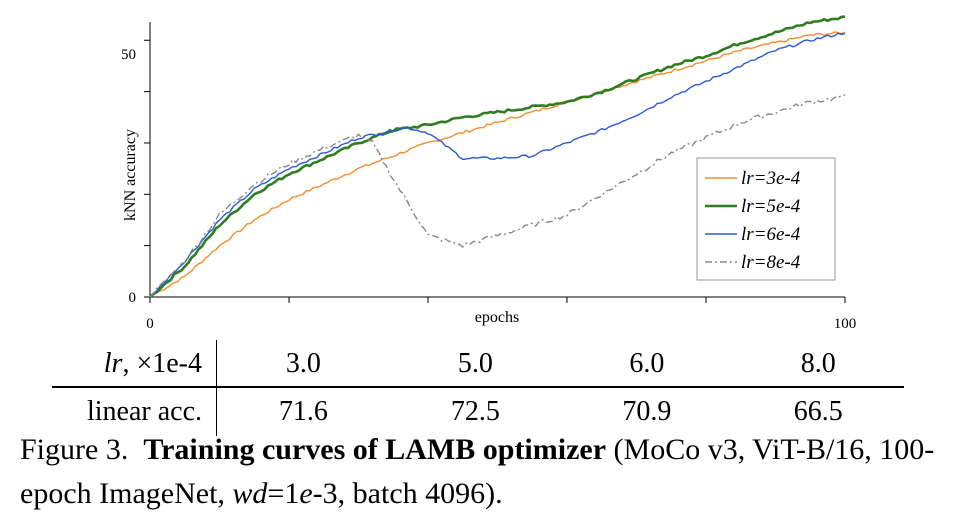  Describe the element at coordinates (771, 206) in the screenshot. I see `legend-label: lr=5e-4` at that location.